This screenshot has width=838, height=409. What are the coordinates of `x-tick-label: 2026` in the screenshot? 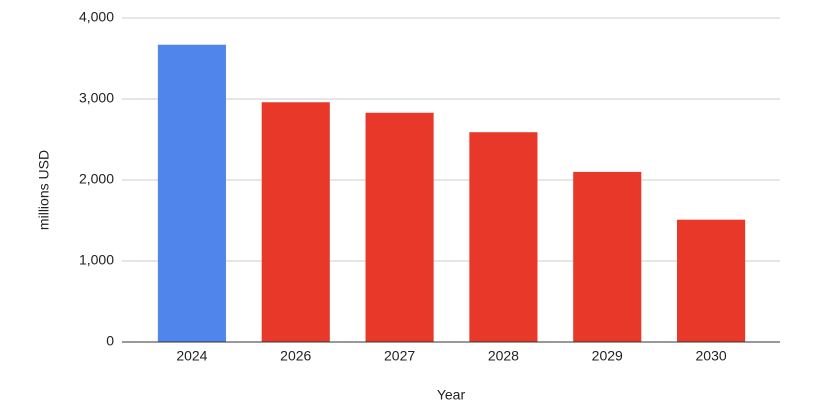 It's located at (295, 356).